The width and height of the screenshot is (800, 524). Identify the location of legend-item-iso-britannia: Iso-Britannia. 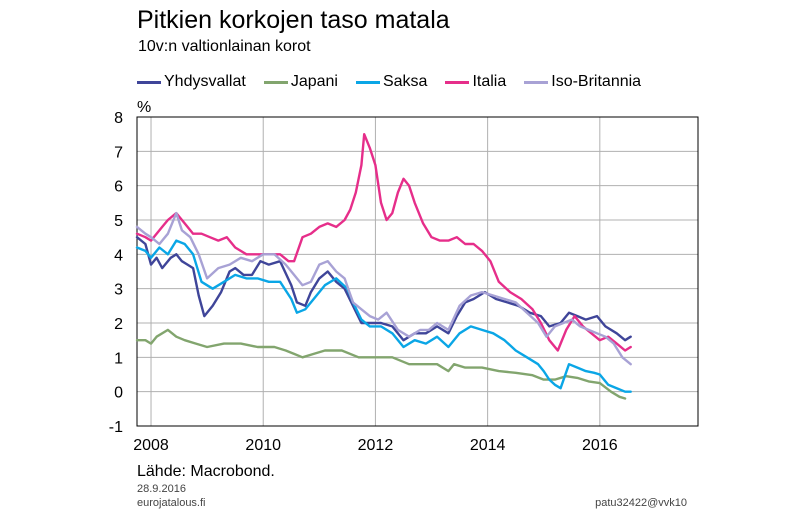
(582, 82).